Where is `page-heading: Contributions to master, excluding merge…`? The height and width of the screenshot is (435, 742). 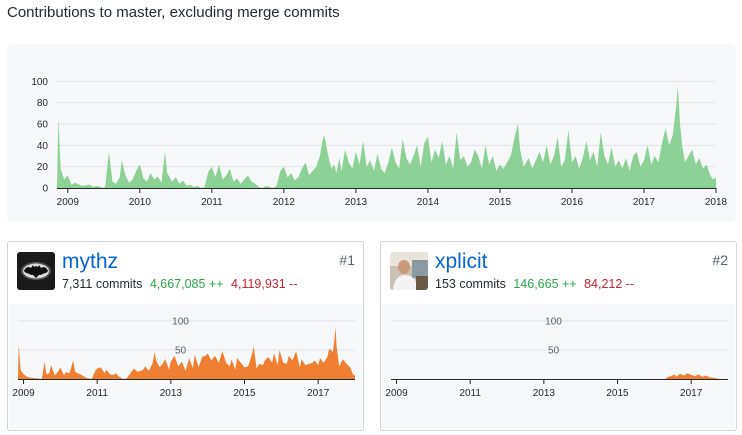
page-heading: Contributions to master, excluding merge… is located at coordinates (173, 12).